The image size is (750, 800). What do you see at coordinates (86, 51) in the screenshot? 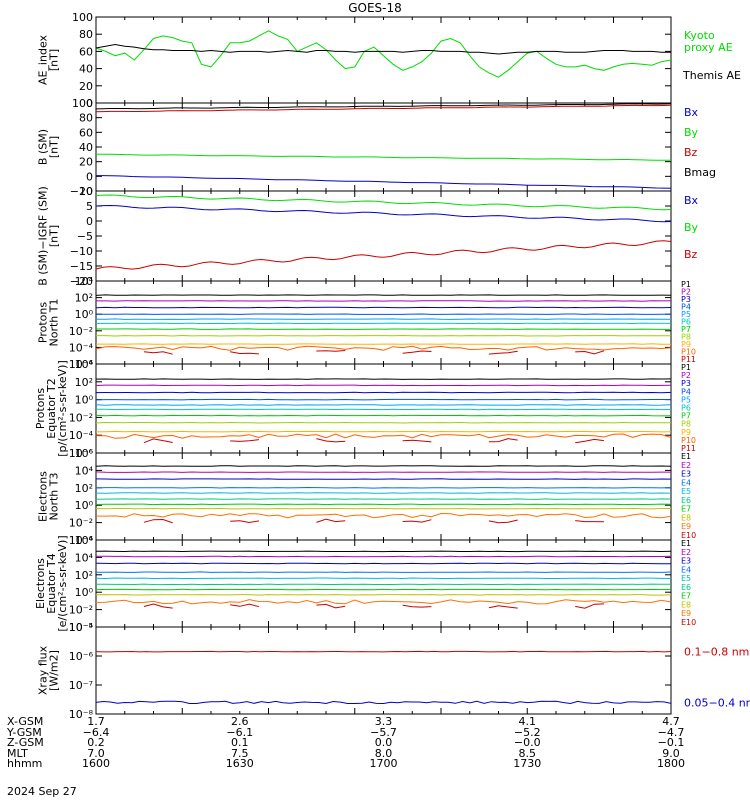
I see `y-tick-label: 60` at bounding box center [86, 51].